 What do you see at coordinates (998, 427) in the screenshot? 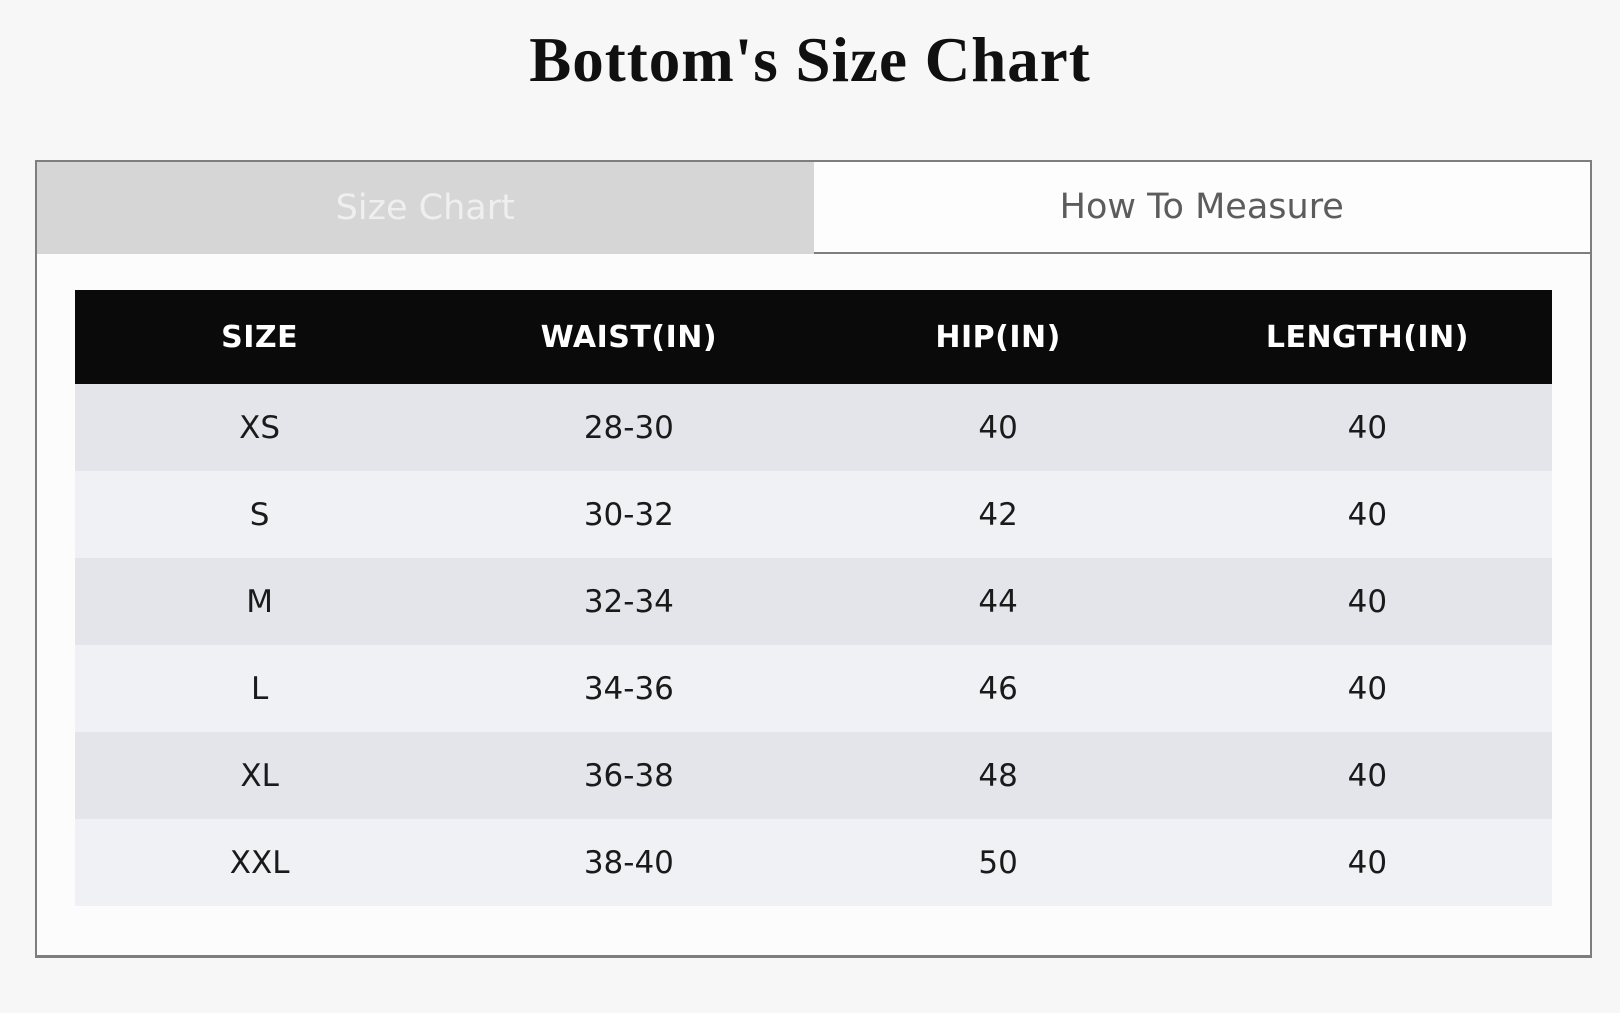
I see `cell-hip: 40` at bounding box center [998, 427].